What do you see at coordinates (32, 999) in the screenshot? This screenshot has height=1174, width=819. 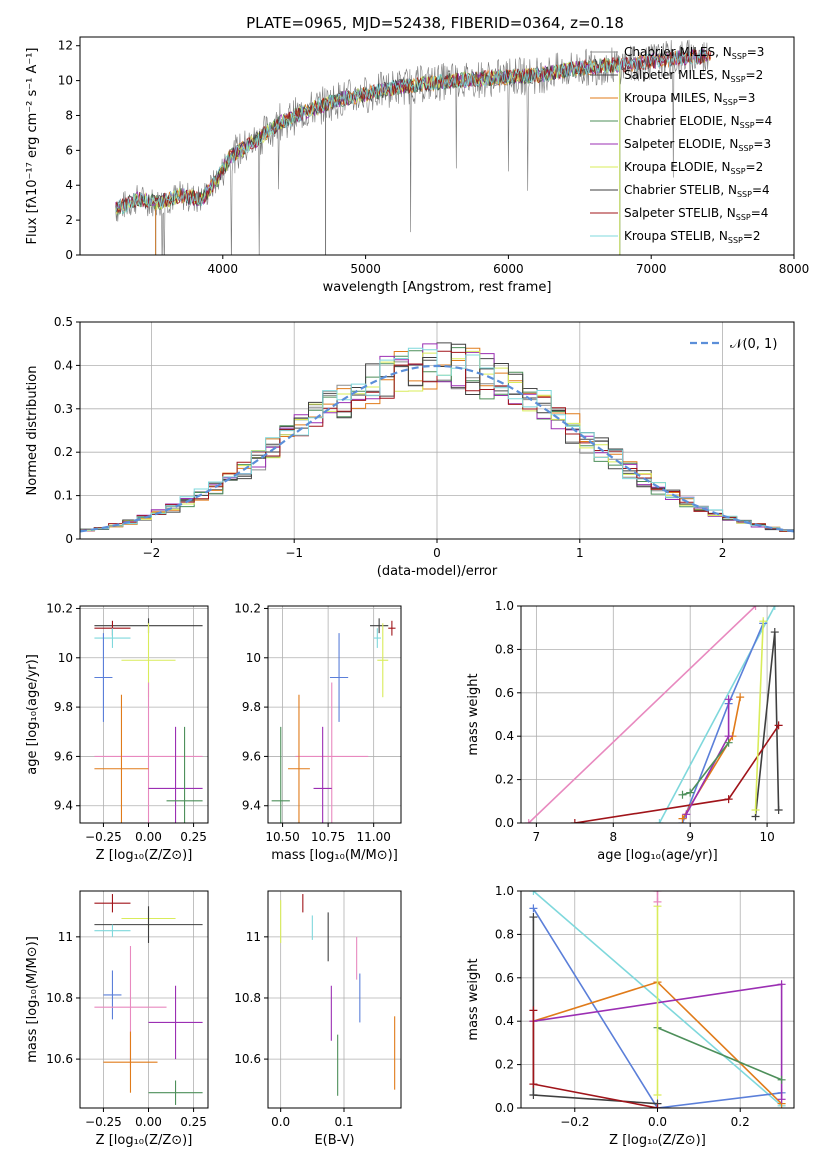 I see `y-axis-label: mass [log₁₀(M/M⊙)]` at bounding box center [32, 999].